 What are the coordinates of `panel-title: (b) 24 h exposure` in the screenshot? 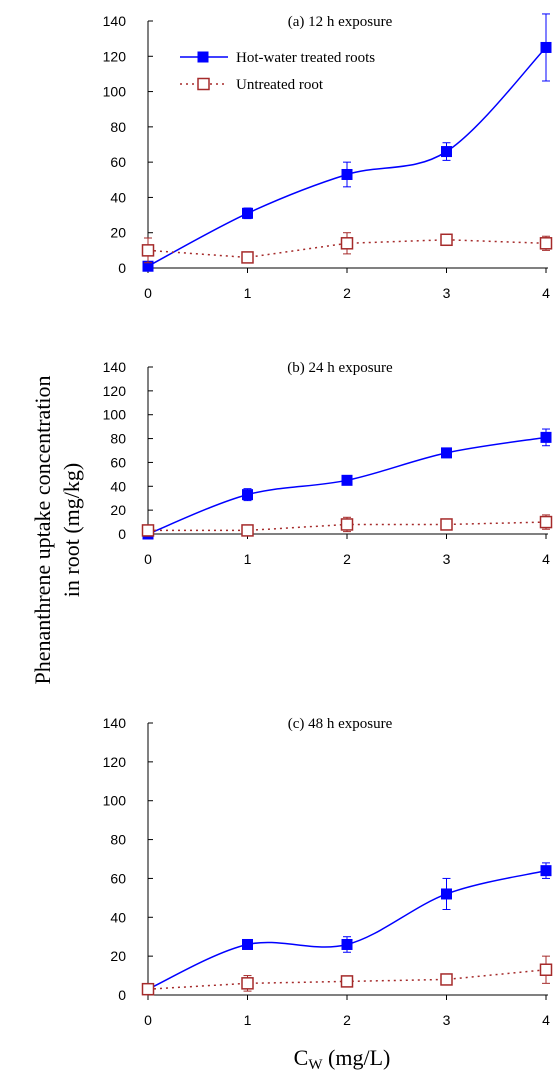 It's located at (340, 368).